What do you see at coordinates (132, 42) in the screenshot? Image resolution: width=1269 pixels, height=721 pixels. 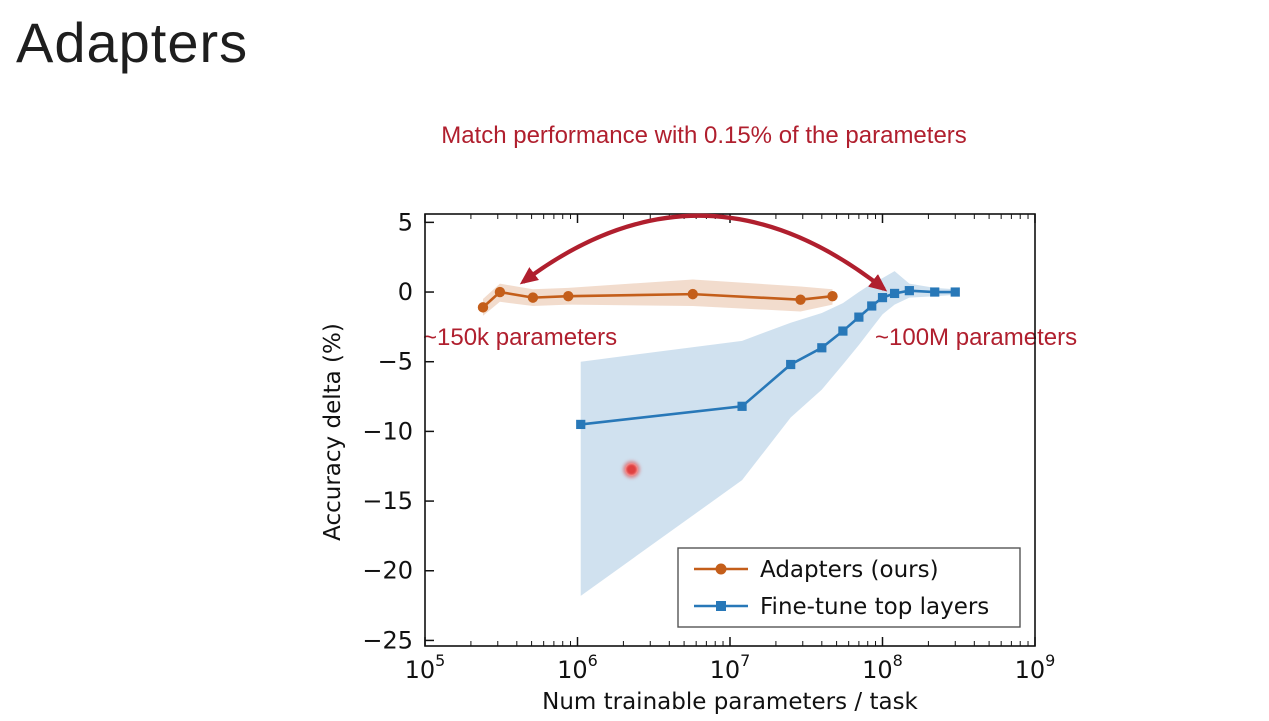 I see `slide-title: Adapters` at bounding box center [132, 42].